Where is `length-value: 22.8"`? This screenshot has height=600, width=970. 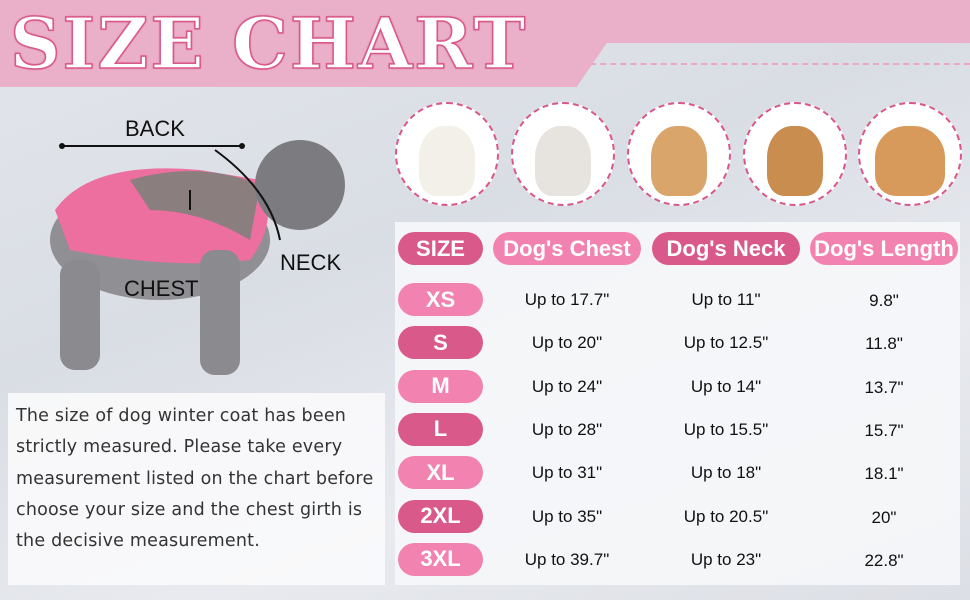
length-value: 22.8" is located at coordinates (884, 560).